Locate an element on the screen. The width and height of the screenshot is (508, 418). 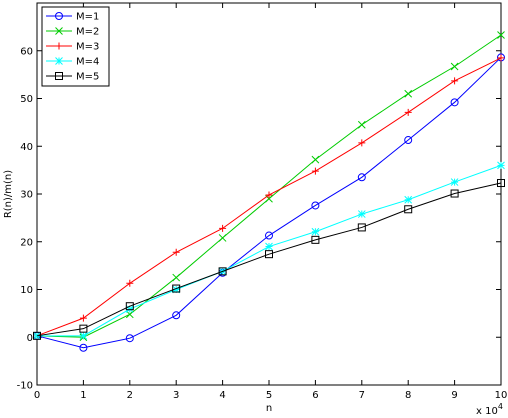
y-tick-label: 10 is located at coordinates (26, 290).